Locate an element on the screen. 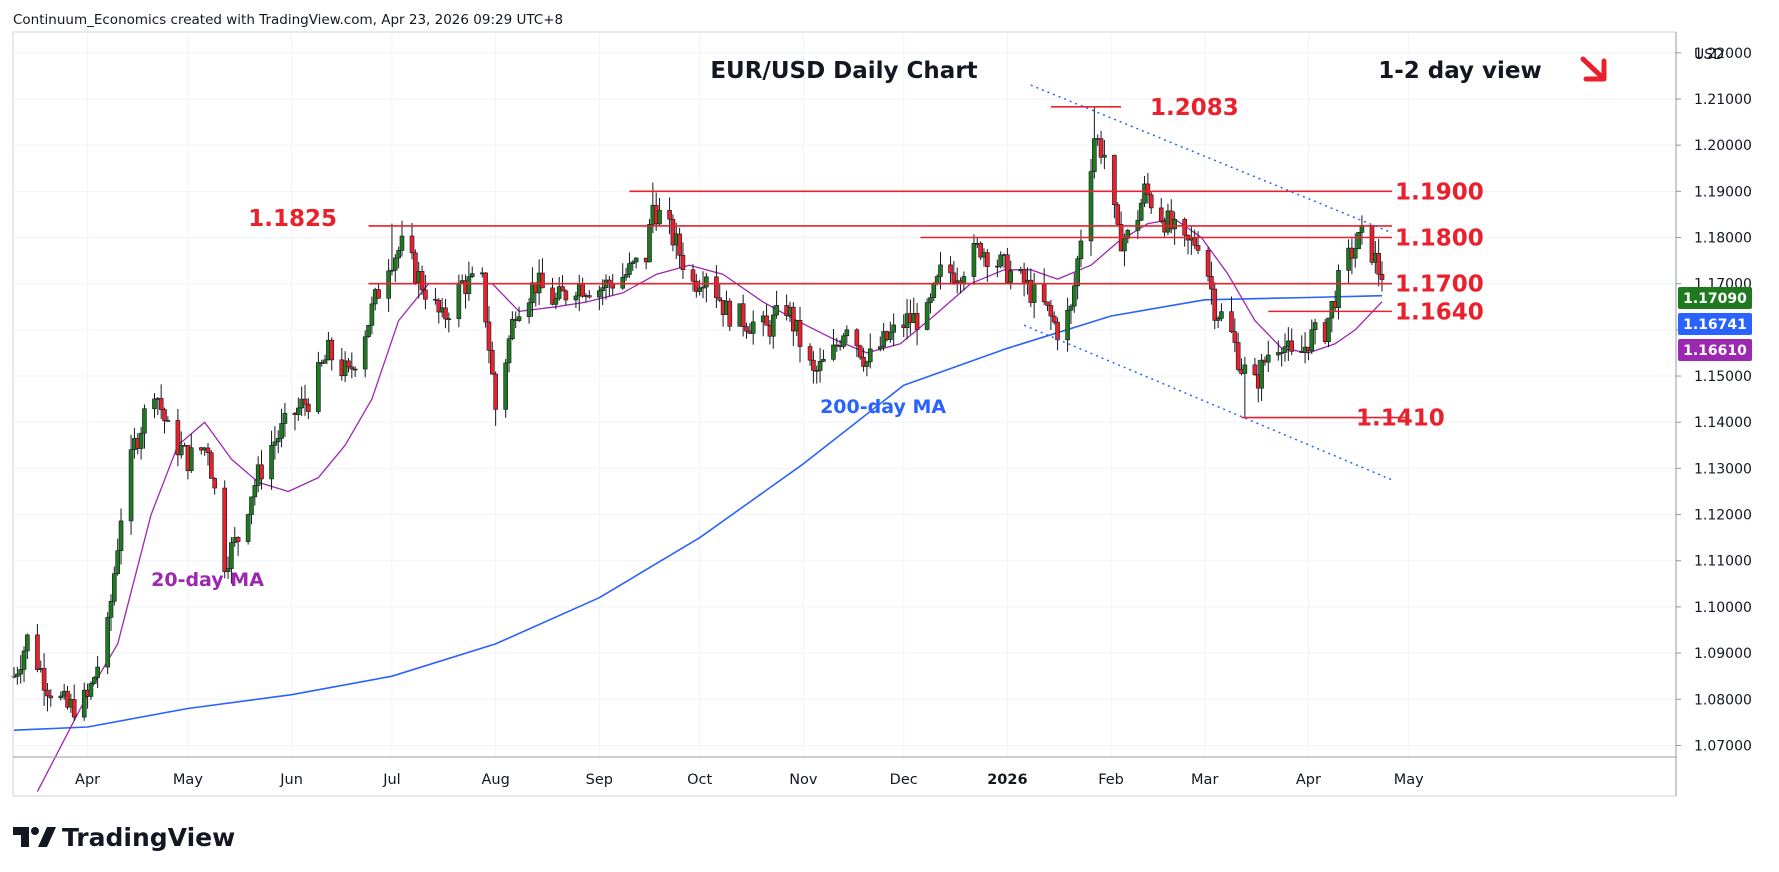 This screenshot has width=1779, height=872. y-tick-label: 1.15000 is located at coordinates (1723, 377).